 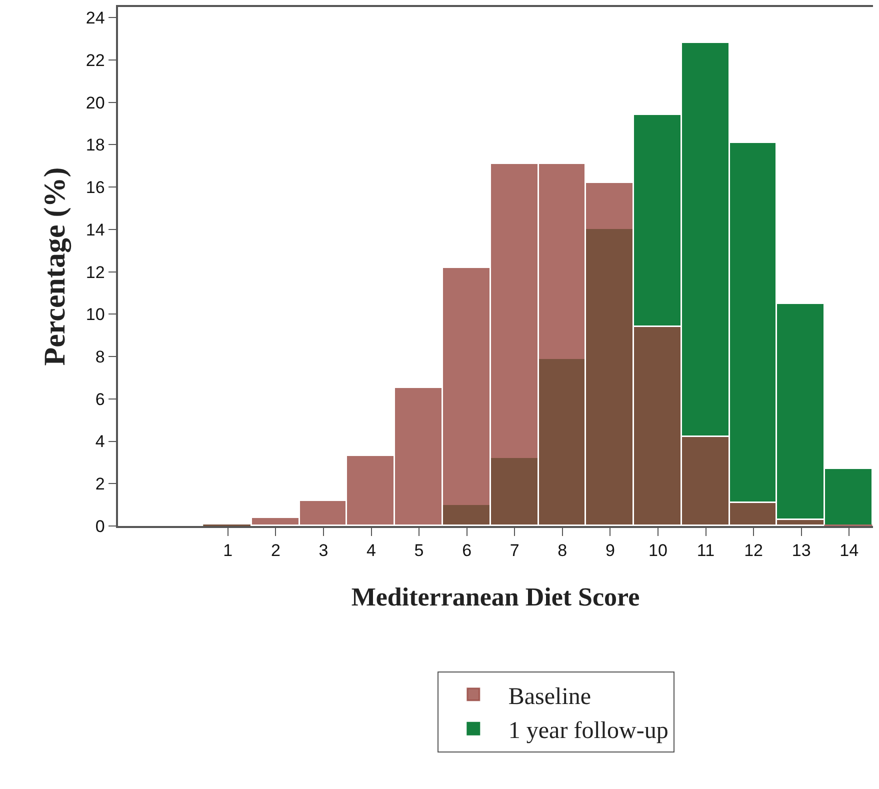 I want to click on x-tick-label: 7, so click(x=515, y=550).